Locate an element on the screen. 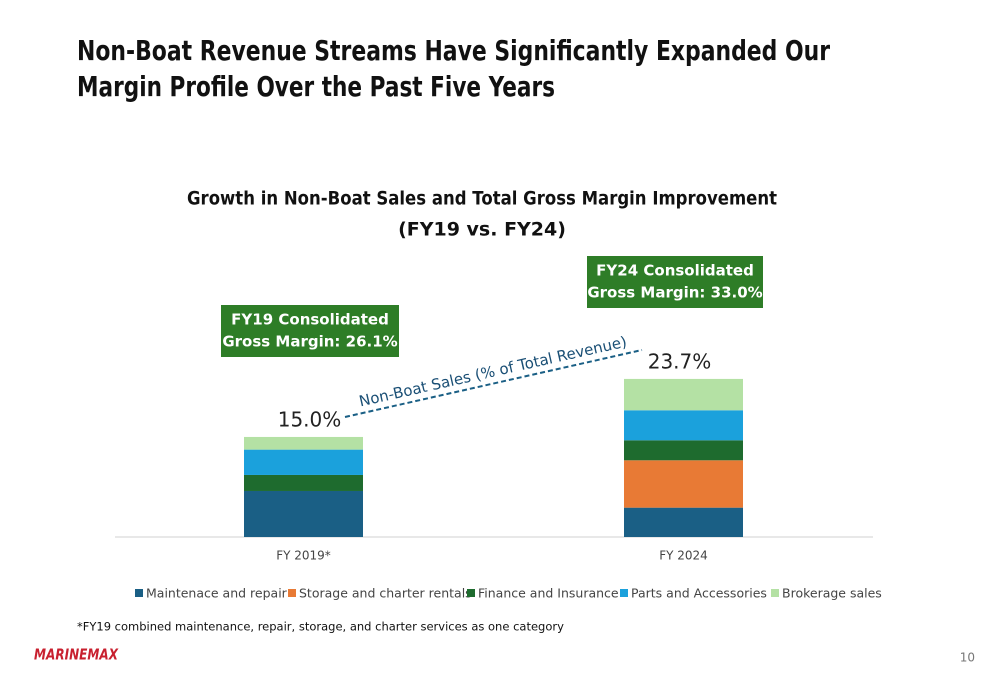  slide-title: Margin Profile Over the Past Five Years is located at coordinates (316, 86).